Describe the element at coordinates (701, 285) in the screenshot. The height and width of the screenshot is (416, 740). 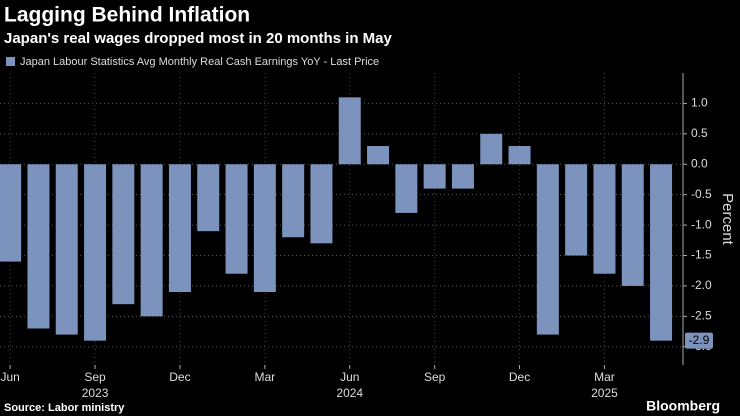
I see `y-tick-label: -2.0` at that location.